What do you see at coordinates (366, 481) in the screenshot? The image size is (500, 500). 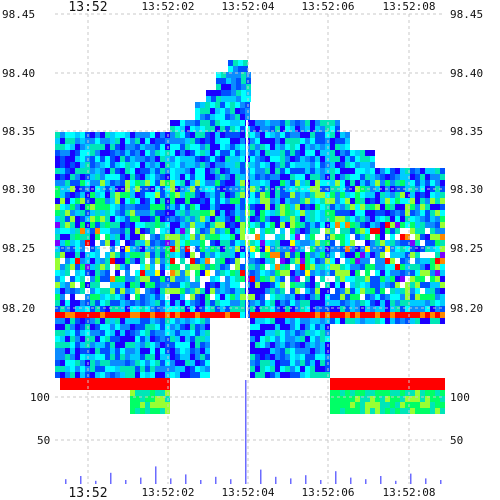 I see `volume-bar` at bounding box center [366, 481].